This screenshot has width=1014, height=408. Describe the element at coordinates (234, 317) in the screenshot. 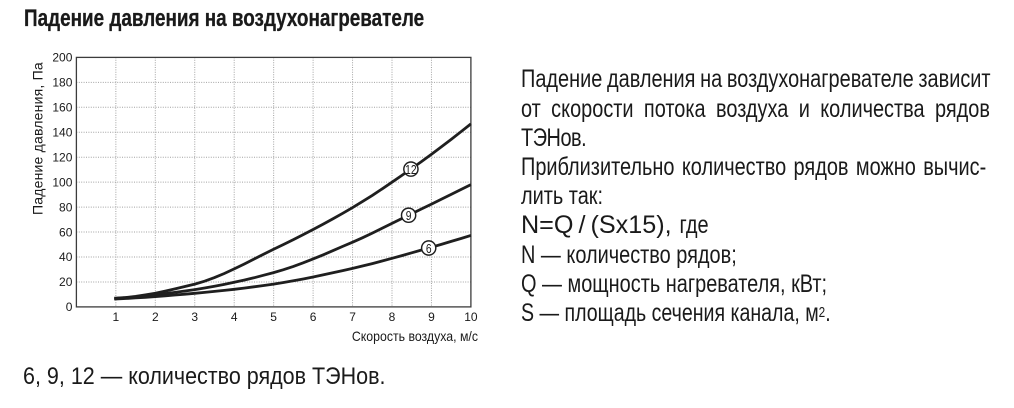

I see `svg-text: 4` at that location.